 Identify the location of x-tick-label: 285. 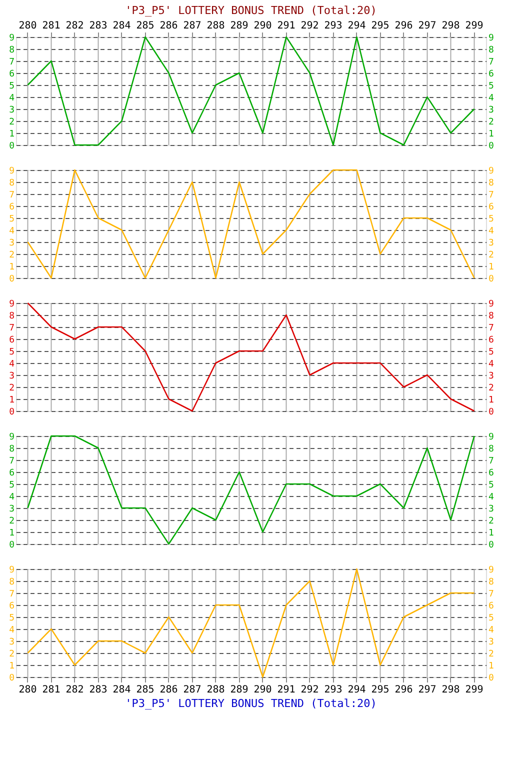
(145, 690).